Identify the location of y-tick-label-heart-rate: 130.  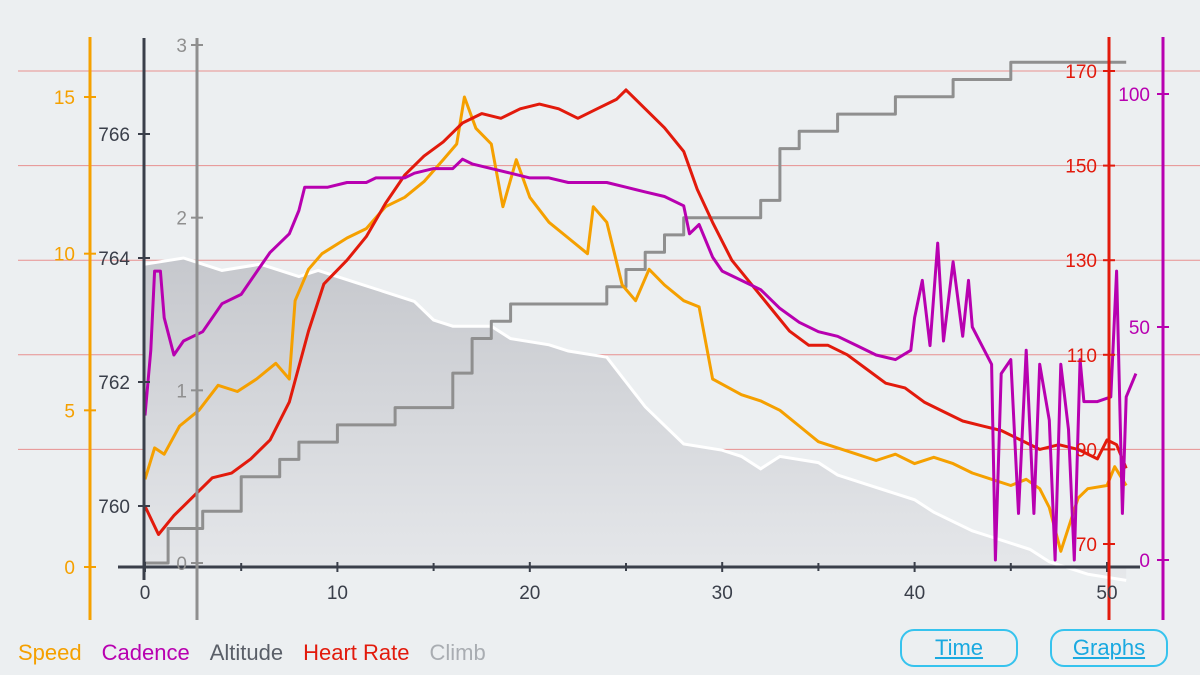
(1081, 261).